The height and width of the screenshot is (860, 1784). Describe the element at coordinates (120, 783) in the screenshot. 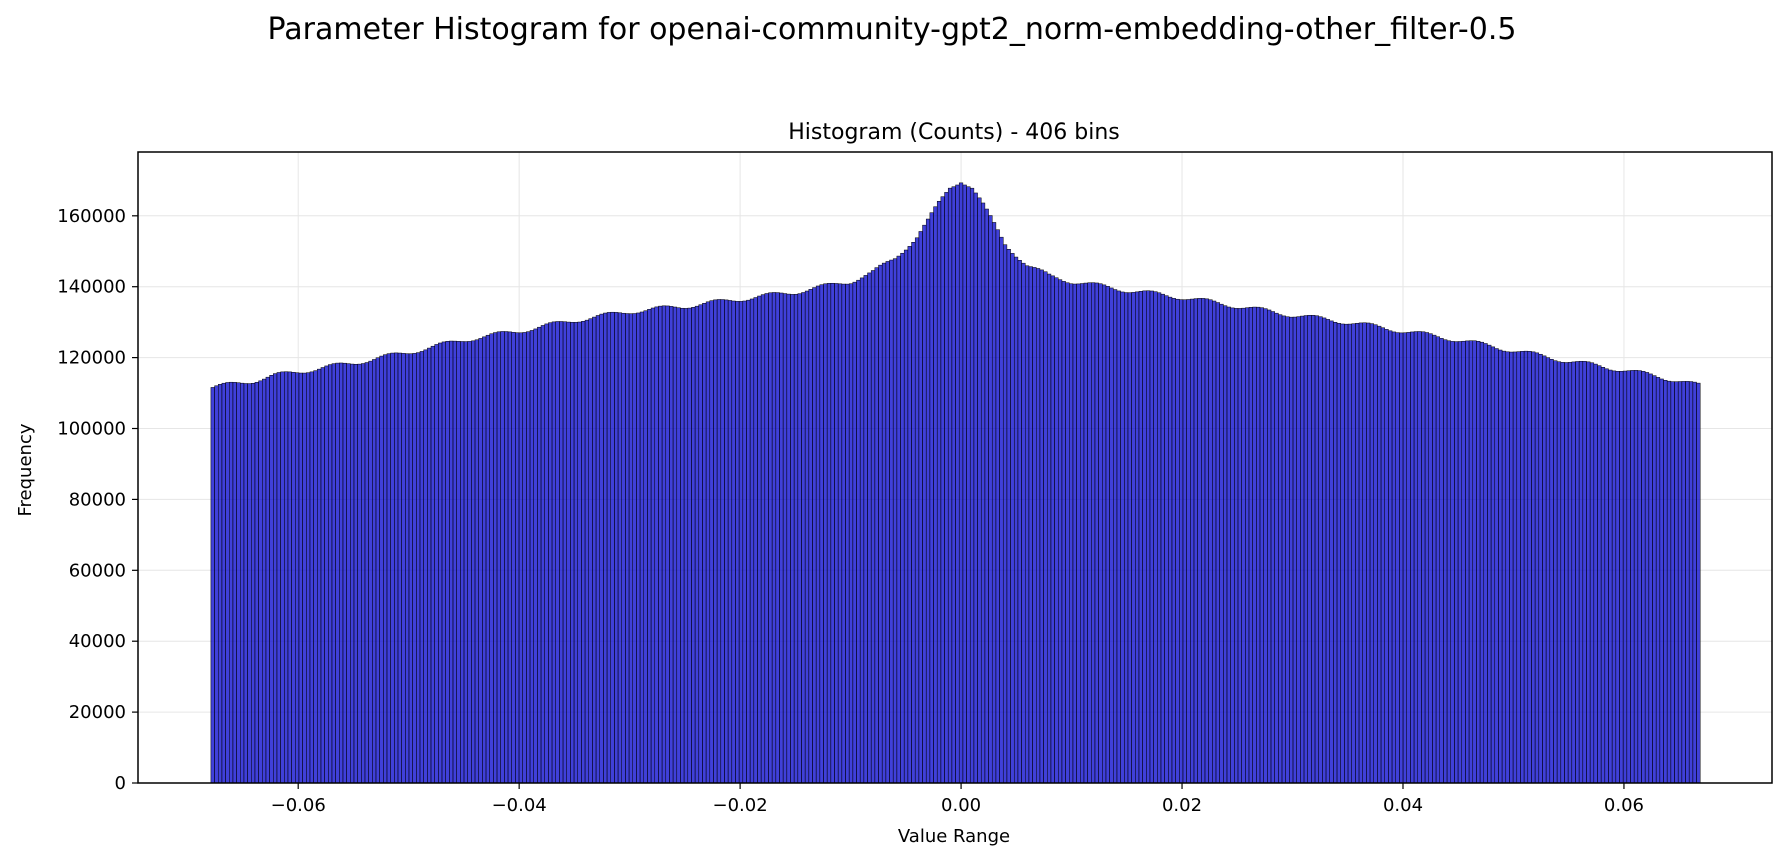

I see `y-tick-label: 0` at that location.